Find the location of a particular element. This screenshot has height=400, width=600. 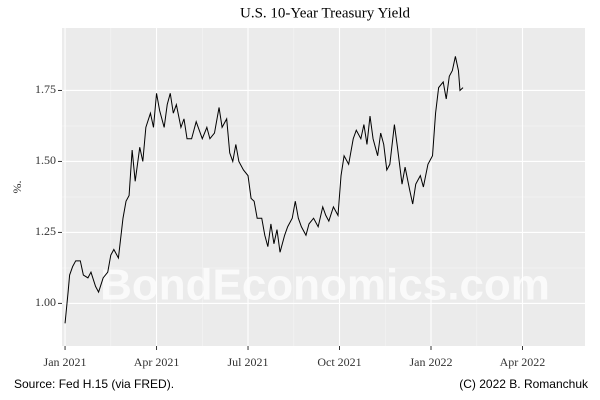

x-tick-label: Apr 2021 is located at coordinates (157, 362).